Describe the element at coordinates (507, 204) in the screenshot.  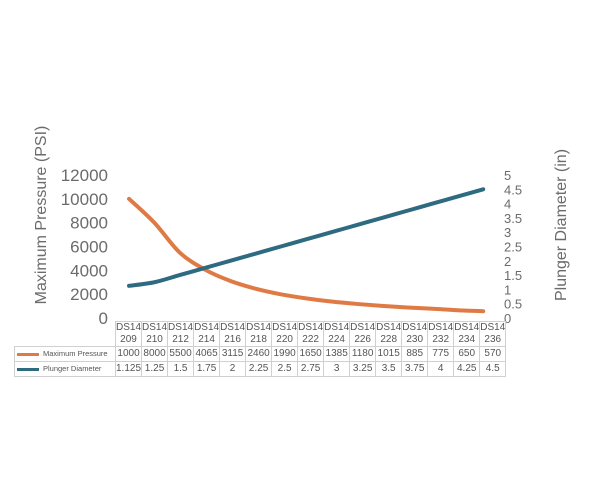
I see `right-axis-tick-label: 4` at that location.